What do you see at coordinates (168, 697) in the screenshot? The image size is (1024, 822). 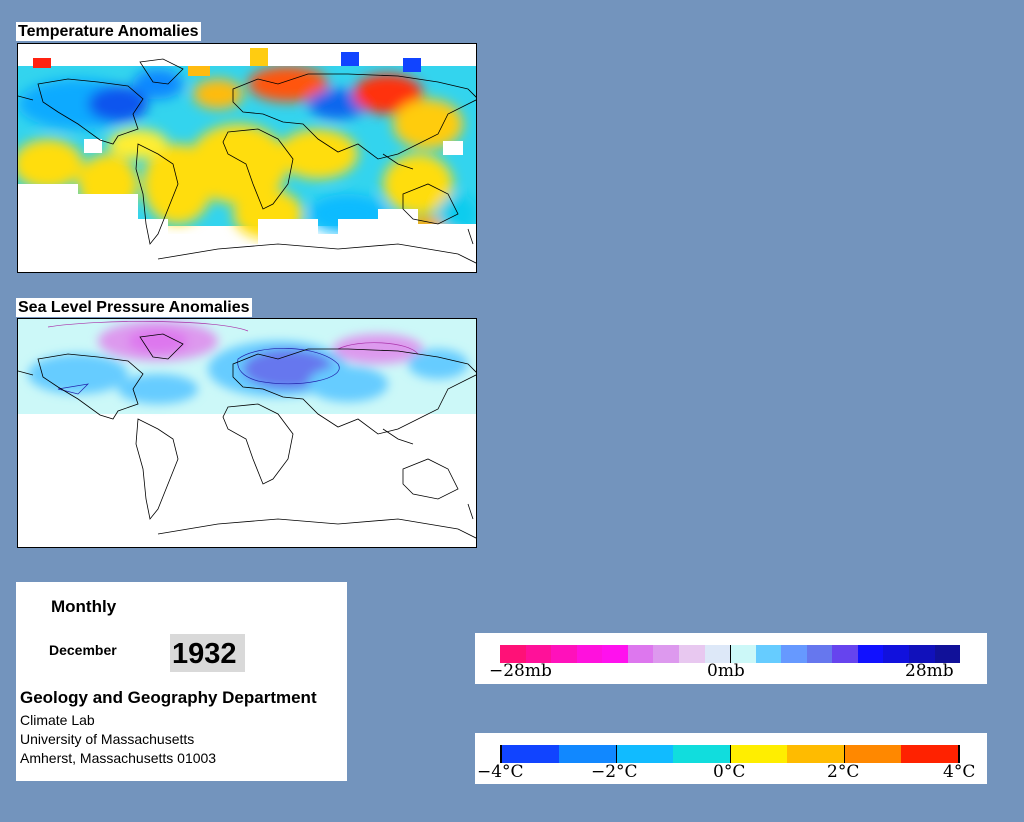 I see `department-label: Geology and Geography Department` at bounding box center [168, 697].